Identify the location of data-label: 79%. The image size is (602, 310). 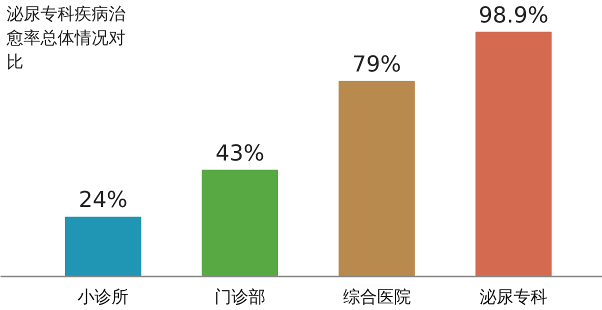
(377, 65).